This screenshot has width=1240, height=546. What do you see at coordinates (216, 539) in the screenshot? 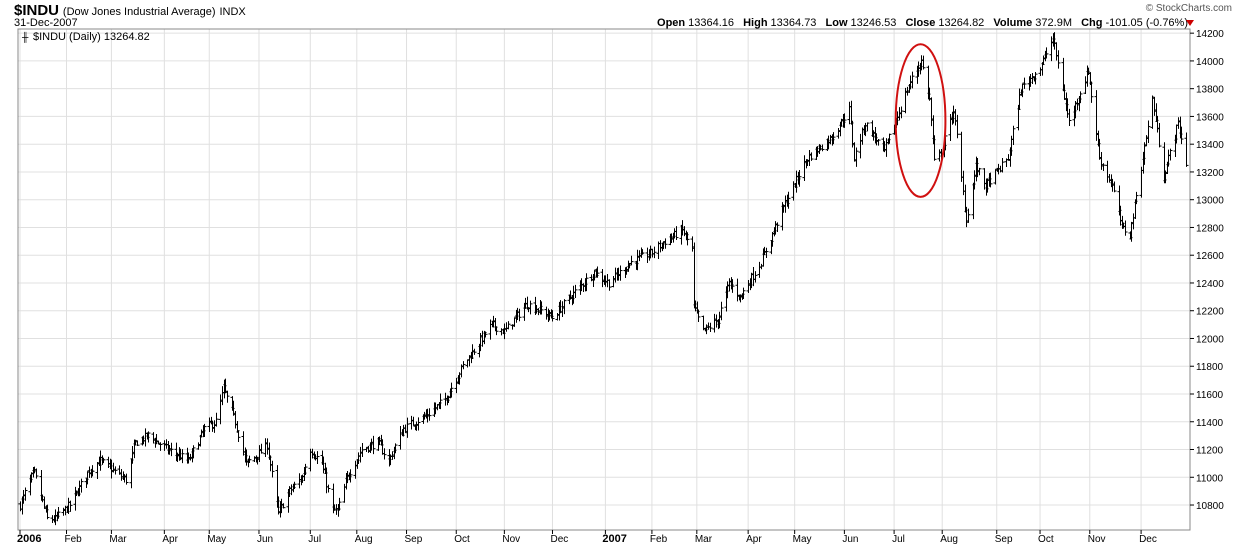
I see `x-tick-label: May` at bounding box center [216, 539].